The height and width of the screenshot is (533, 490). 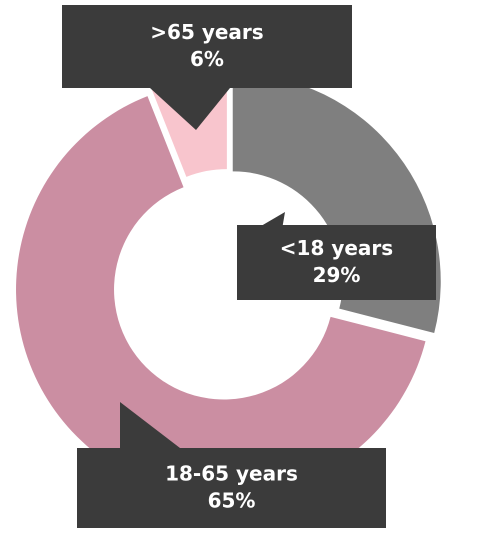 What do you see at coordinates (207, 59) in the screenshot?
I see `value-label: 6%` at bounding box center [207, 59].